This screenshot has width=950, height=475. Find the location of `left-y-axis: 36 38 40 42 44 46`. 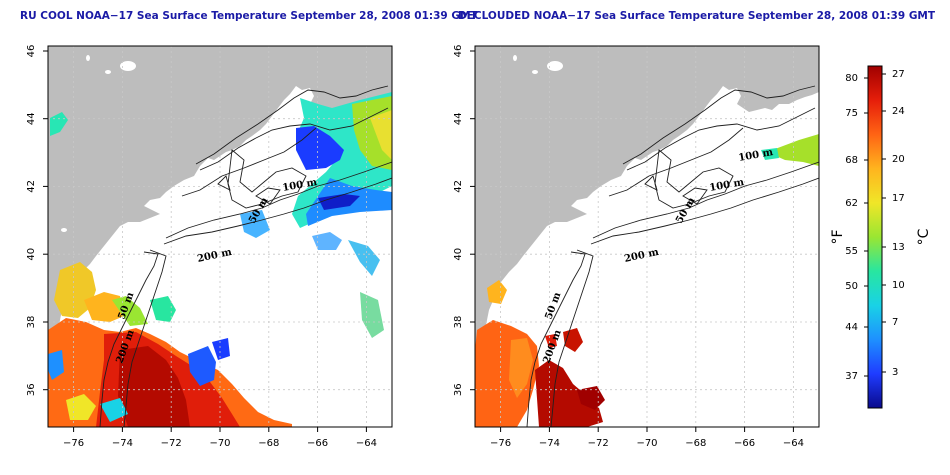

left-y-axis: 36 38 40 42 44 46 is located at coordinates (31, 220).